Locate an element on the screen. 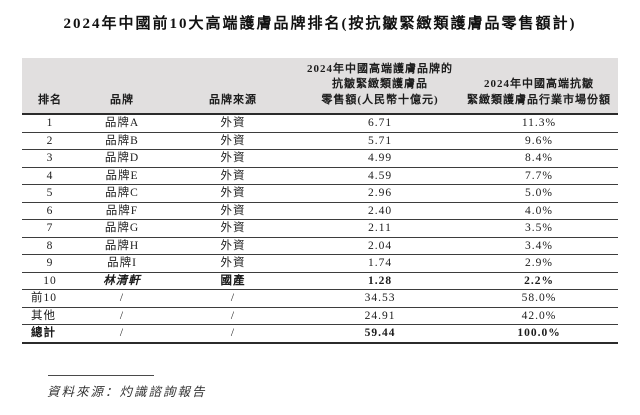 Image resolution: width=640 pixels, height=415 pixels. brand-cell: 品牌H is located at coordinates (122, 246).